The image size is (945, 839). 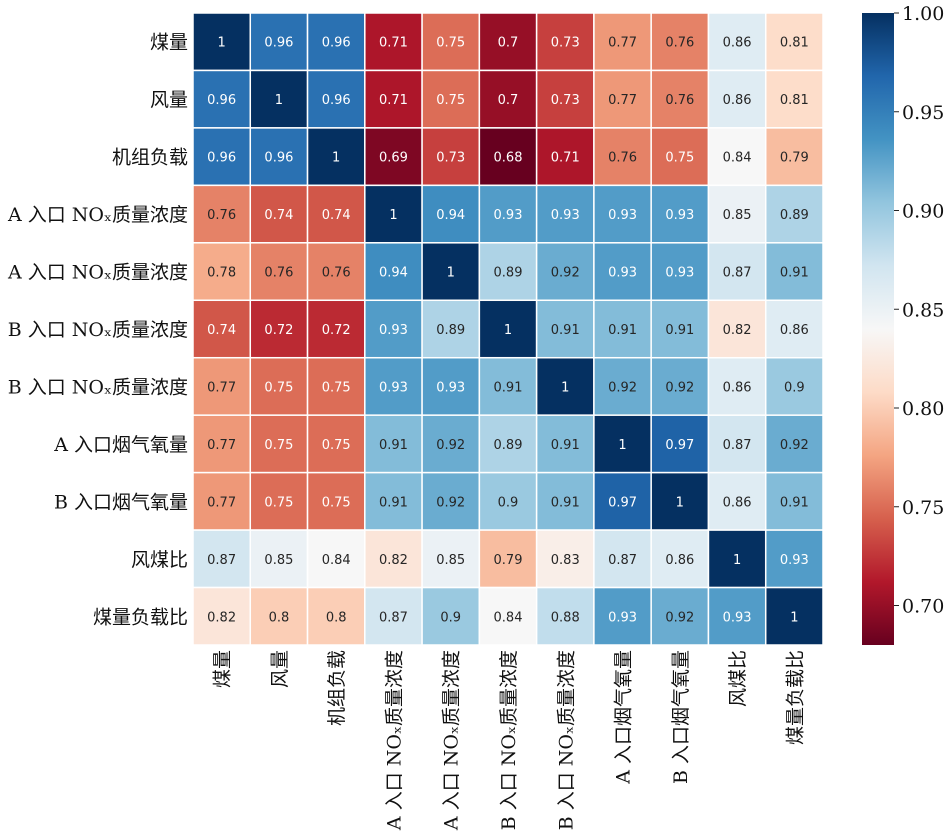 I want to click on colorbar-tick-label: 0.70, so click(x=923, y=607).